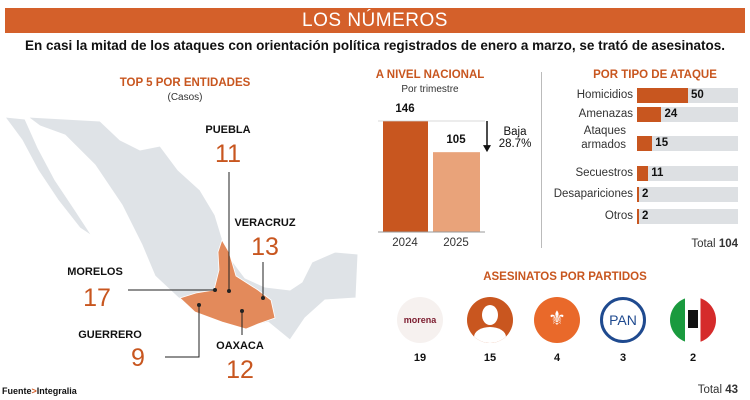  I want to click on map-title: TOP 5 POR ENTIDADES, so click(185, 83).